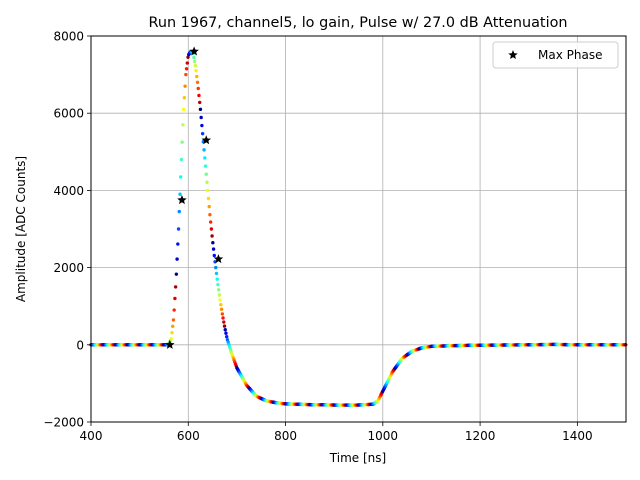 This screenshot has height=480, width=640. I want to click on x-tick-label: 1400, so click(577, 436).